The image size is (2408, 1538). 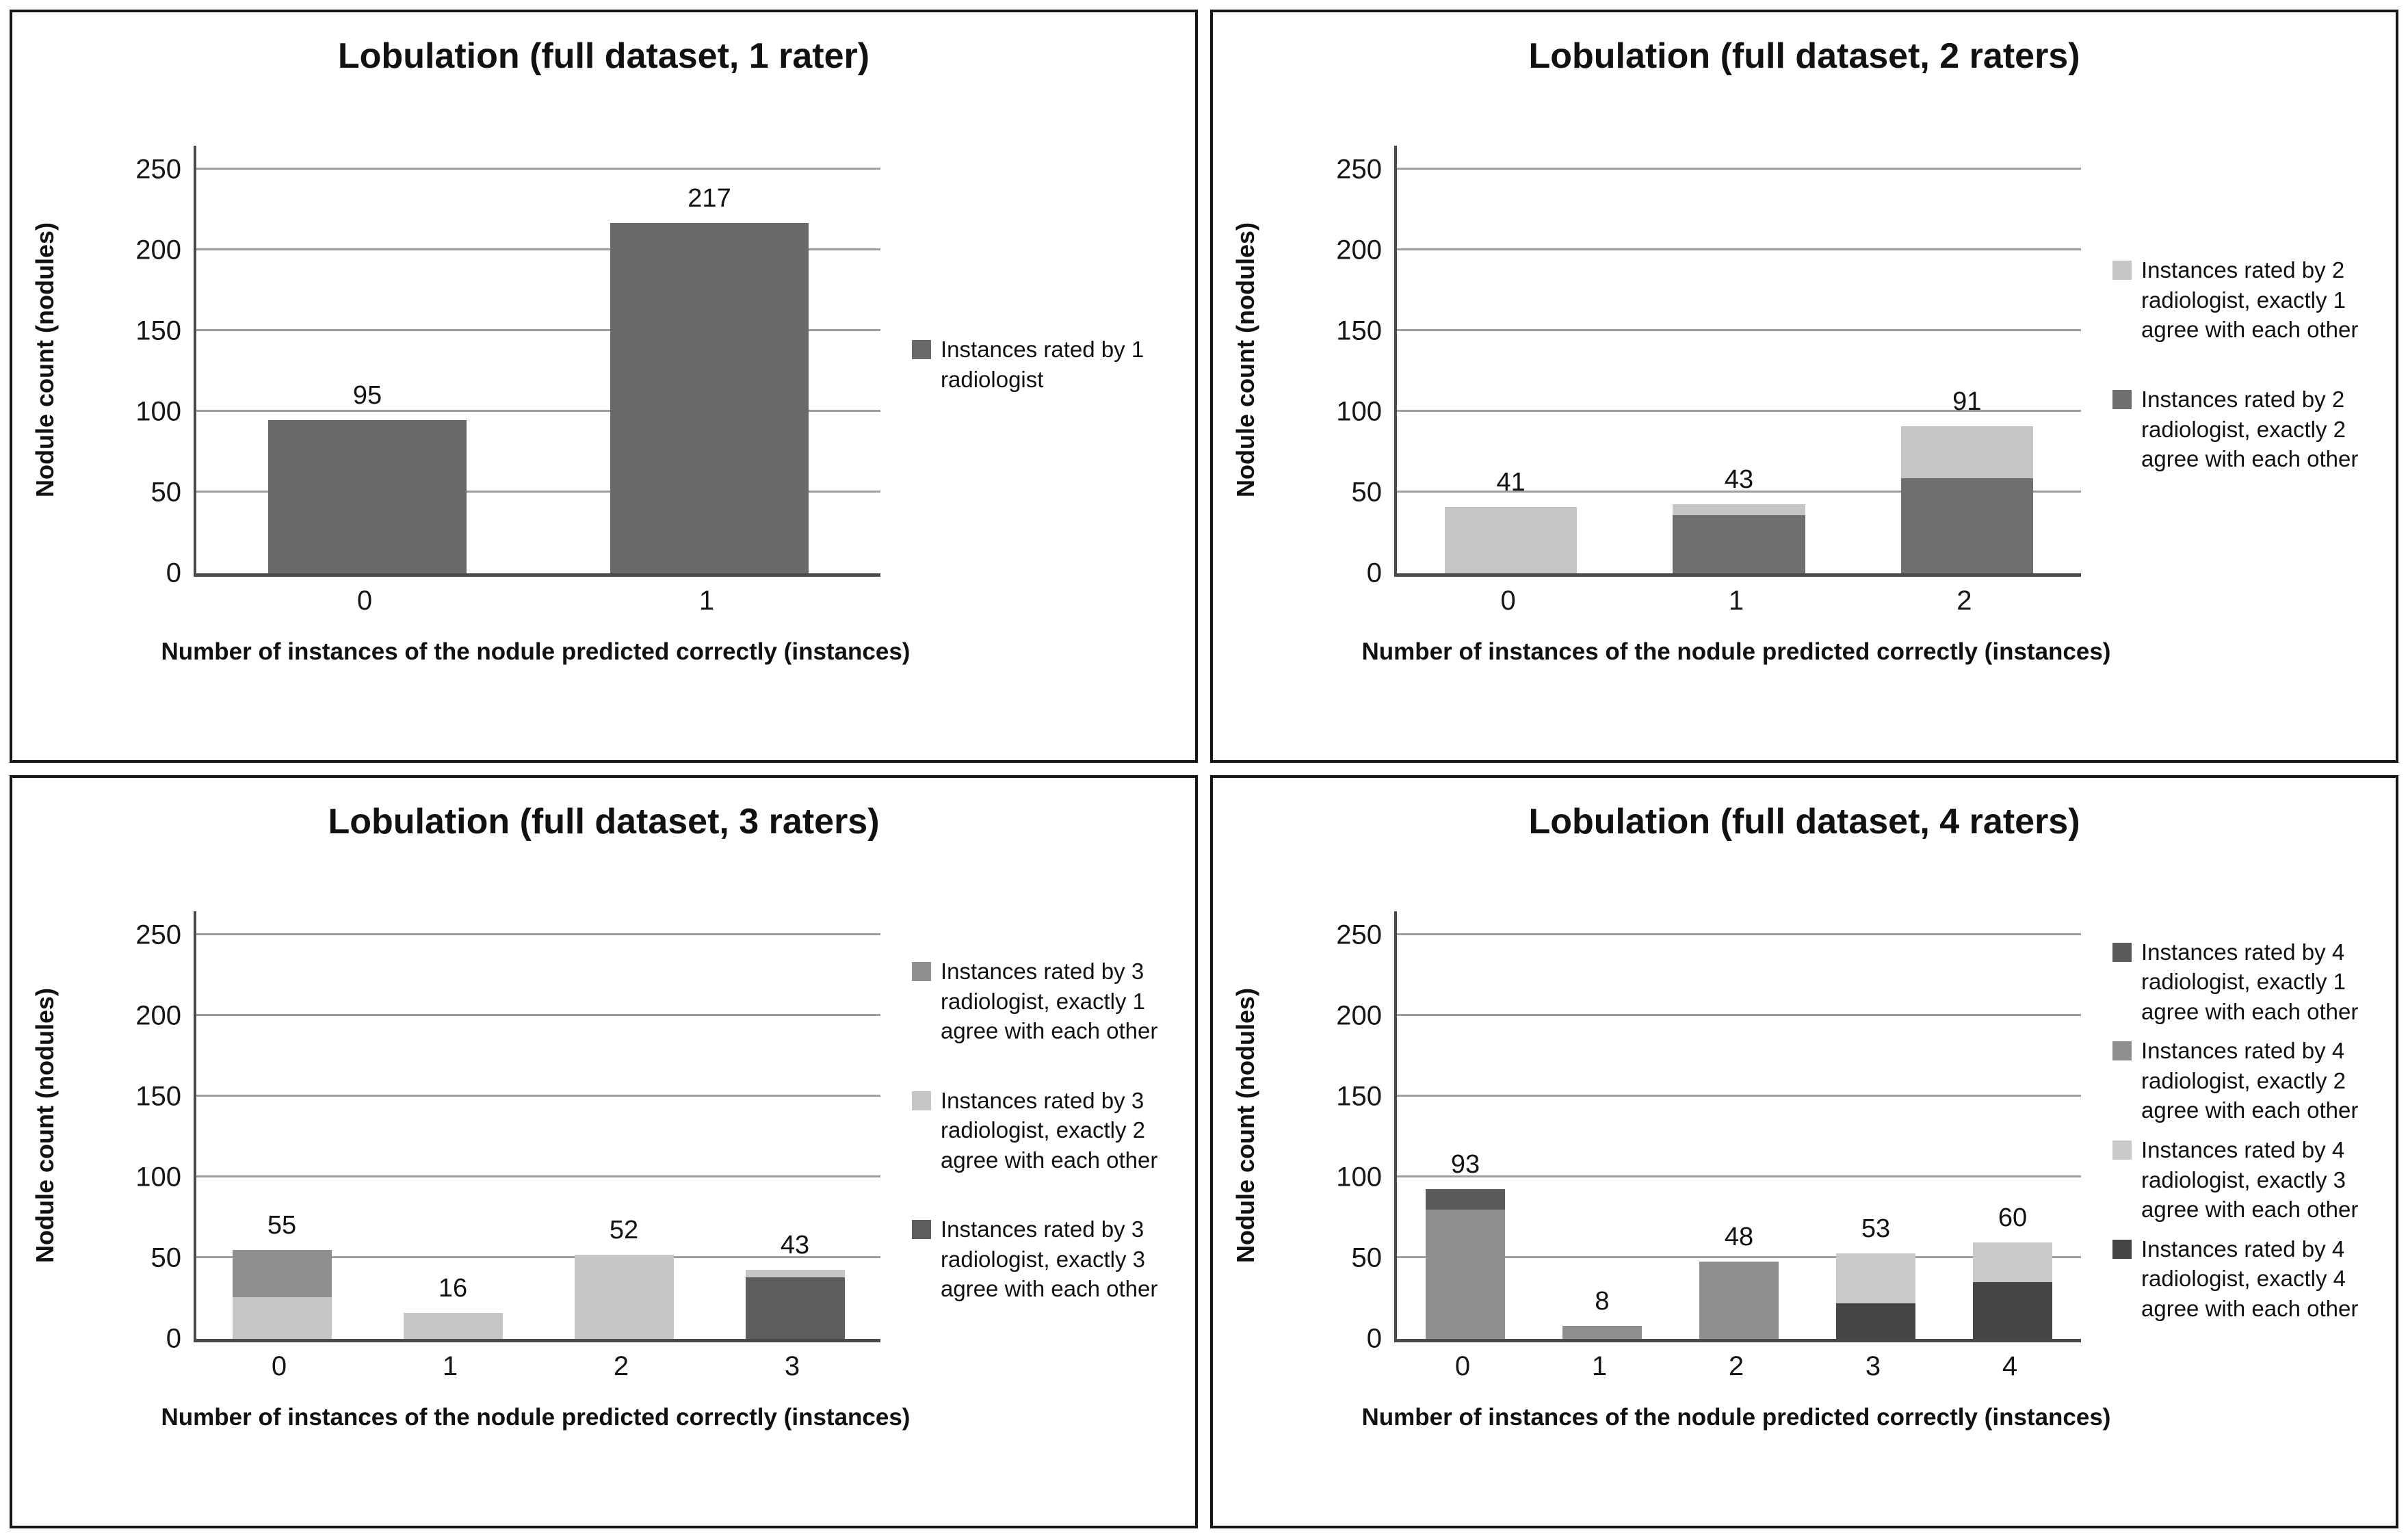 What do you see at coordinates (1359, 412) in the screenshot?
I see `y-tick-label: 100` at bounding box center [1359, 412].